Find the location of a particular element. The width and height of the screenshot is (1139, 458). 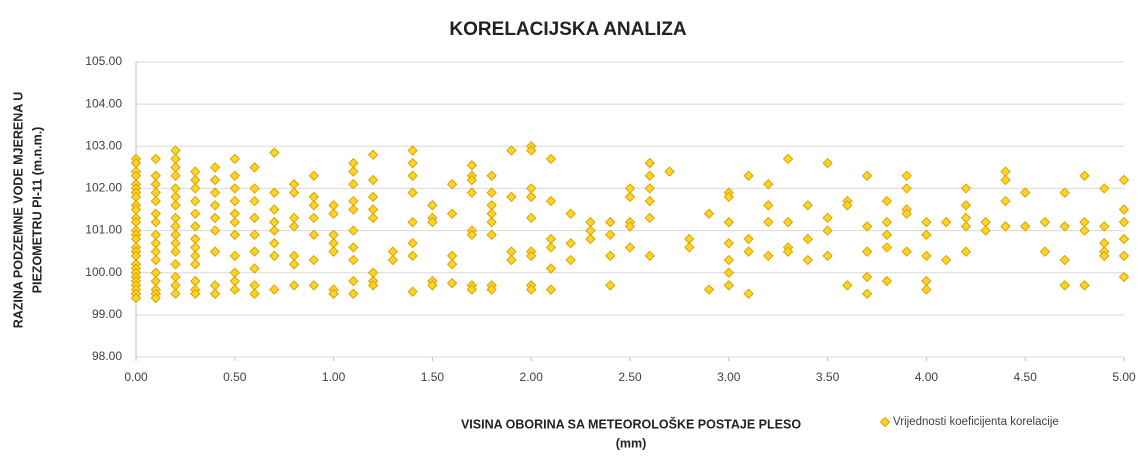

x-tick-label: 1.50 is located at coordinates (433, 377).